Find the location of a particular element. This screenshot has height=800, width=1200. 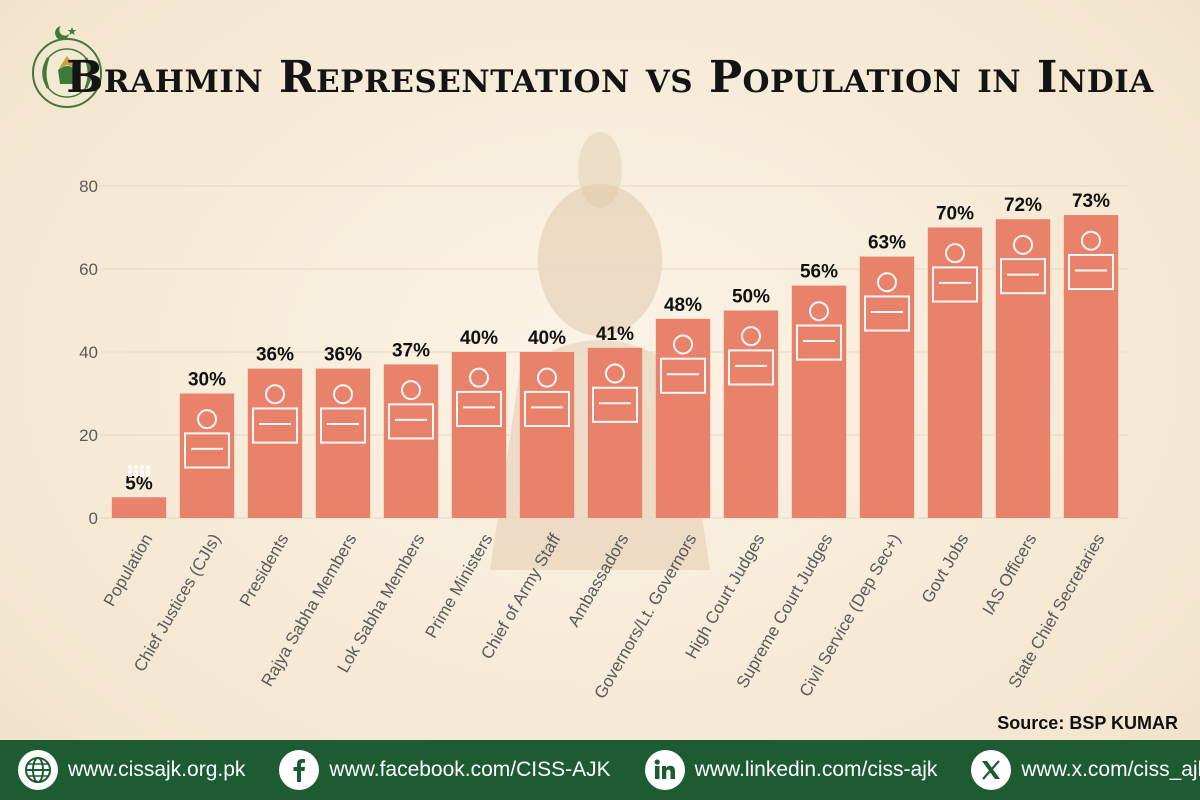

data-label: 56% is located at coordinates (819, 272).